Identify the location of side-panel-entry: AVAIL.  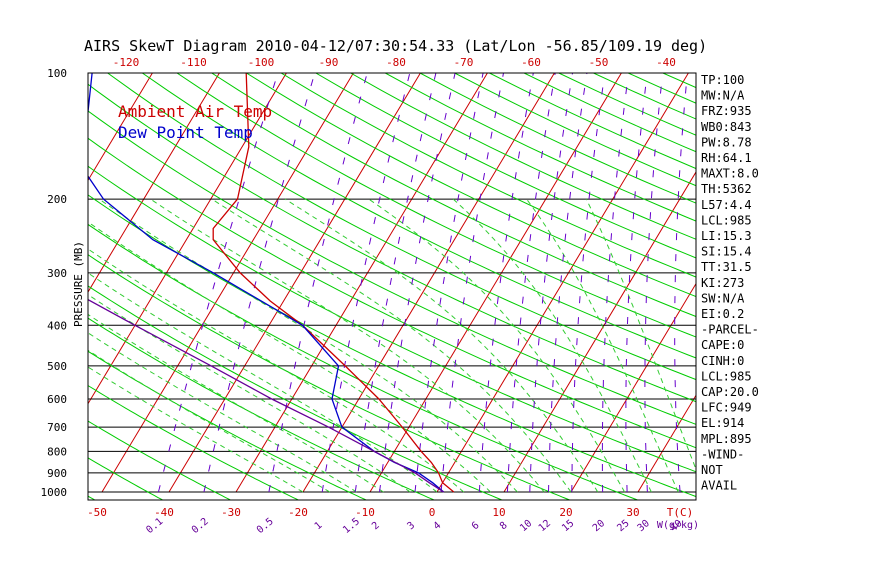
(719, 486).